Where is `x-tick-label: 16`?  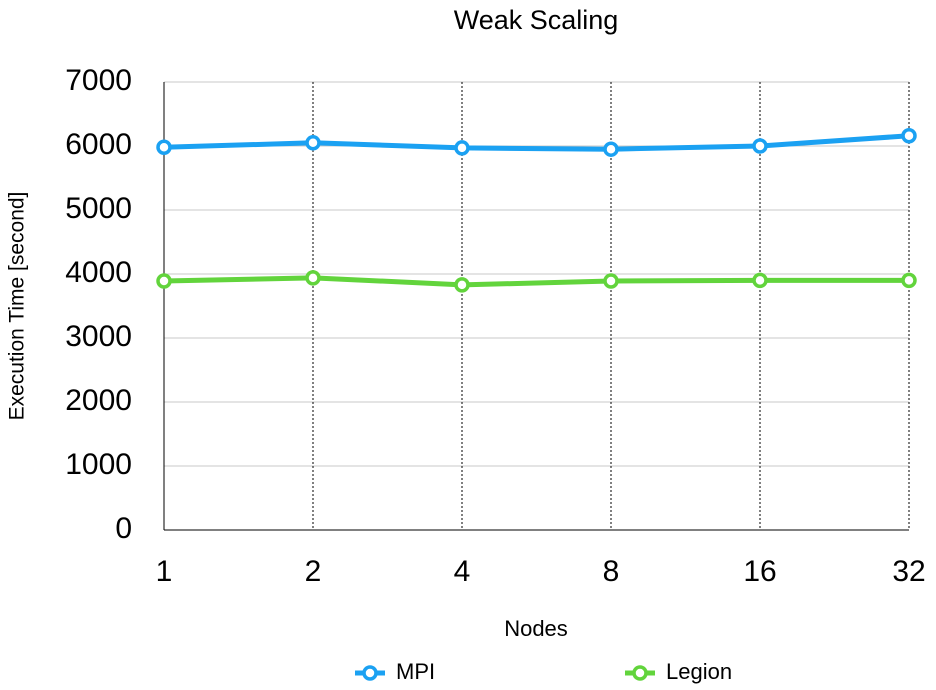
x-tick-label: 16 is located at coordinates (759, 571).